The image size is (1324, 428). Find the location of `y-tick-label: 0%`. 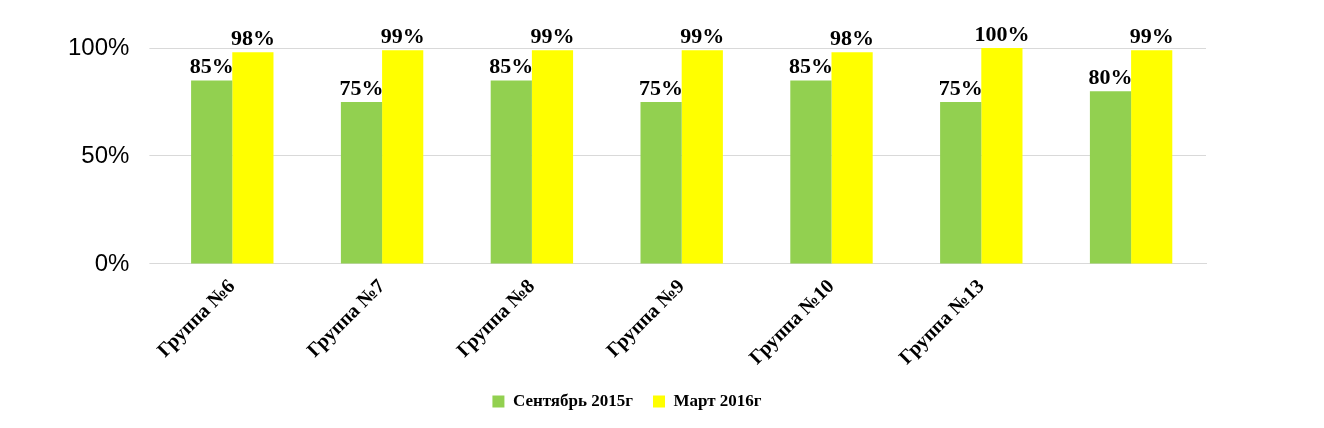

y-tick-label: 0% is located at coordinates (112, 262).